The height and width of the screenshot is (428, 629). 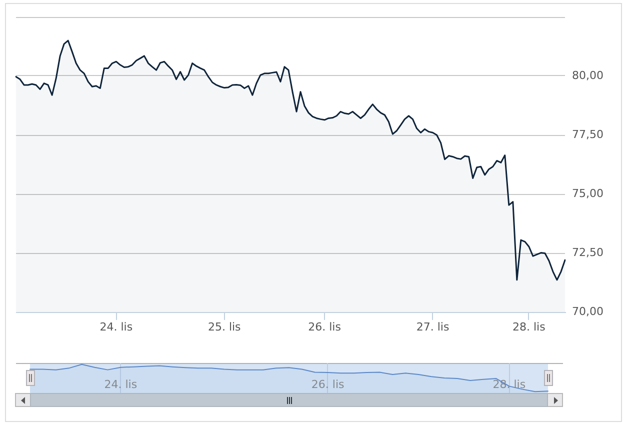 I want to click on y-tick-label: 80,00, so click(x=588, y=75).